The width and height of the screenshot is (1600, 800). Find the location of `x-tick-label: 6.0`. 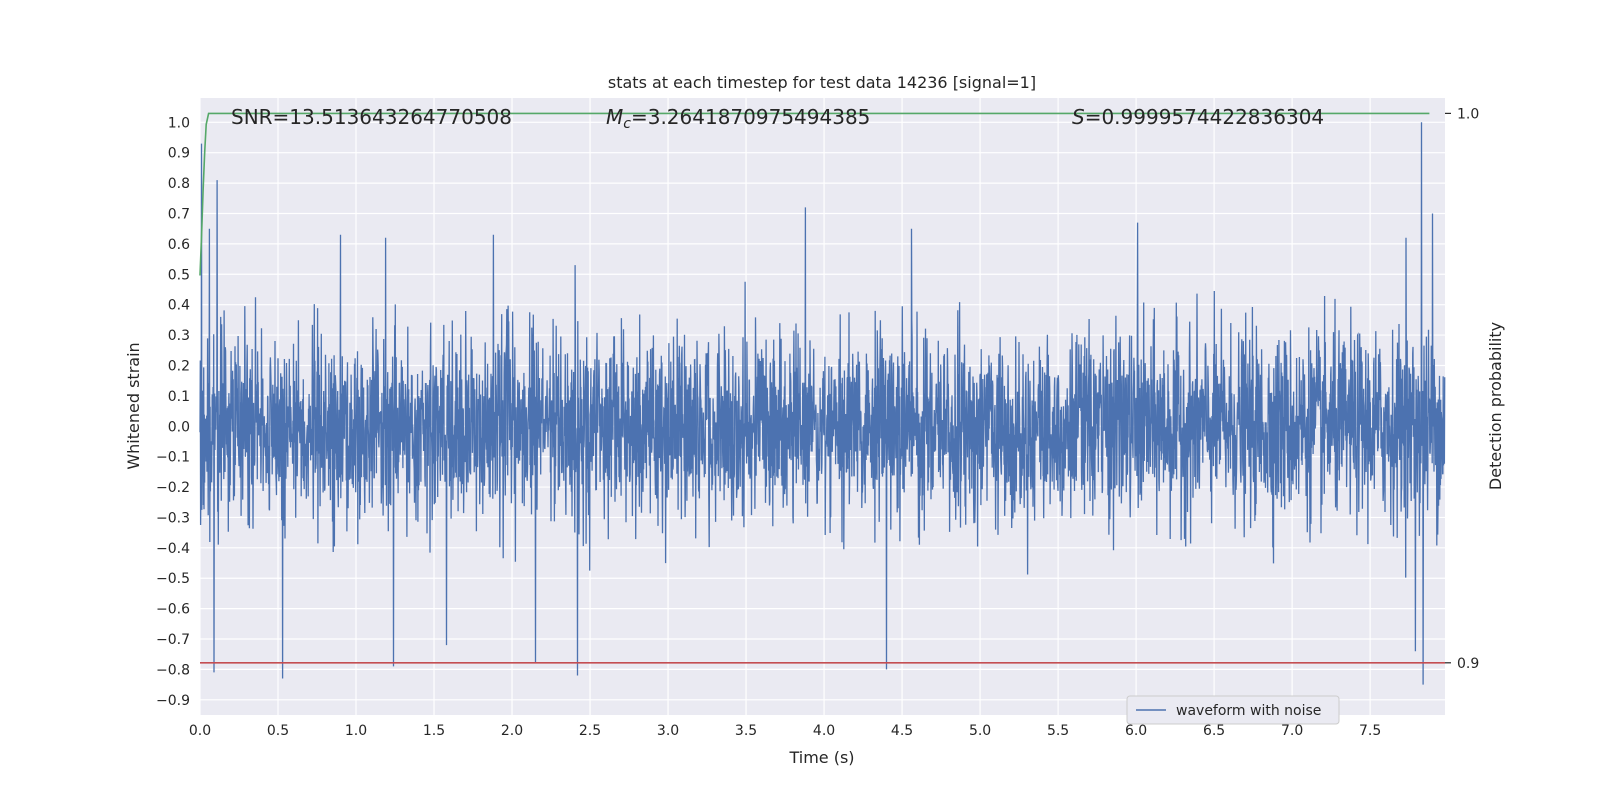

x-tick-label: 6.0 is located at coordinates (1136, 731).